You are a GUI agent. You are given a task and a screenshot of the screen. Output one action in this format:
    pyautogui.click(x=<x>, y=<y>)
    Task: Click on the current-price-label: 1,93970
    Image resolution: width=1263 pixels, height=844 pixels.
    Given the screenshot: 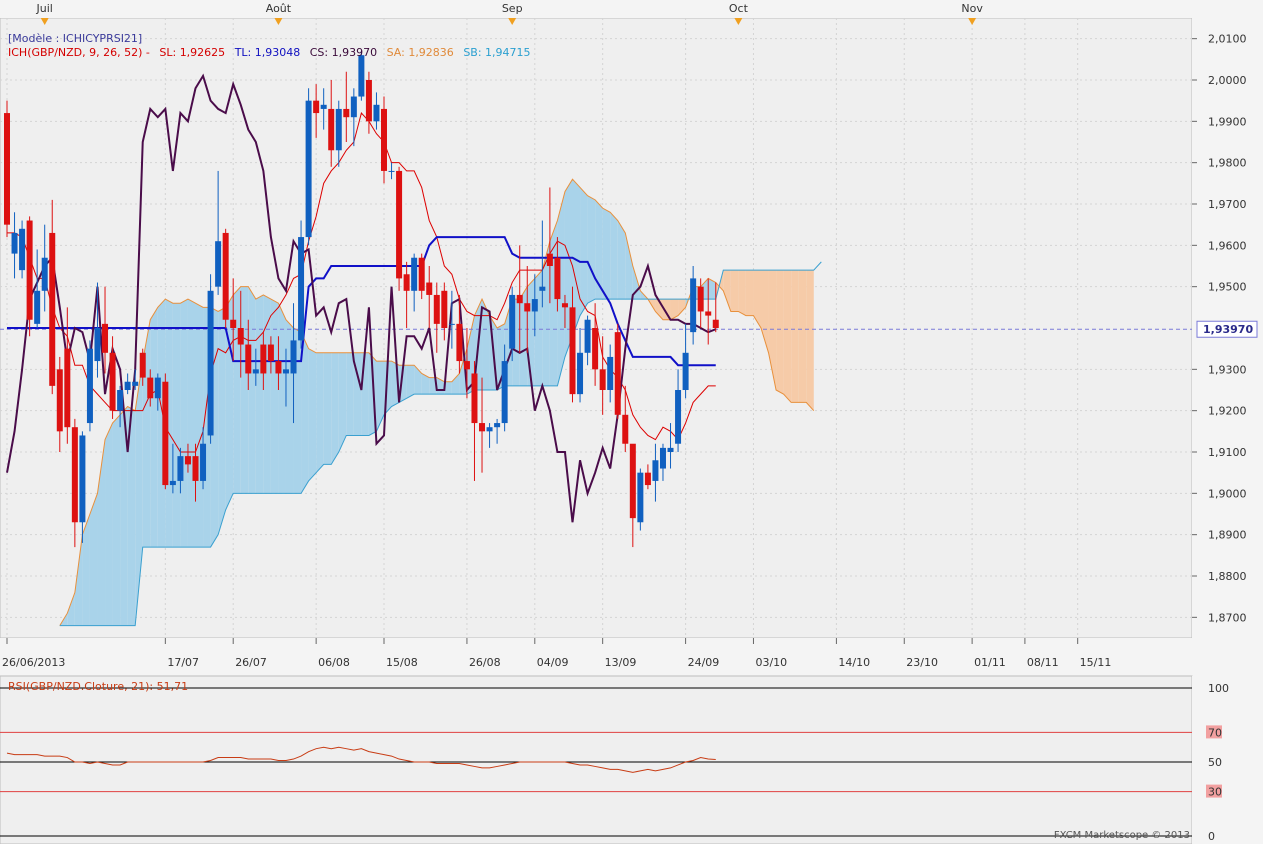 What is the action you would take?
    pyautogui.click(x=1228, y=329)
    